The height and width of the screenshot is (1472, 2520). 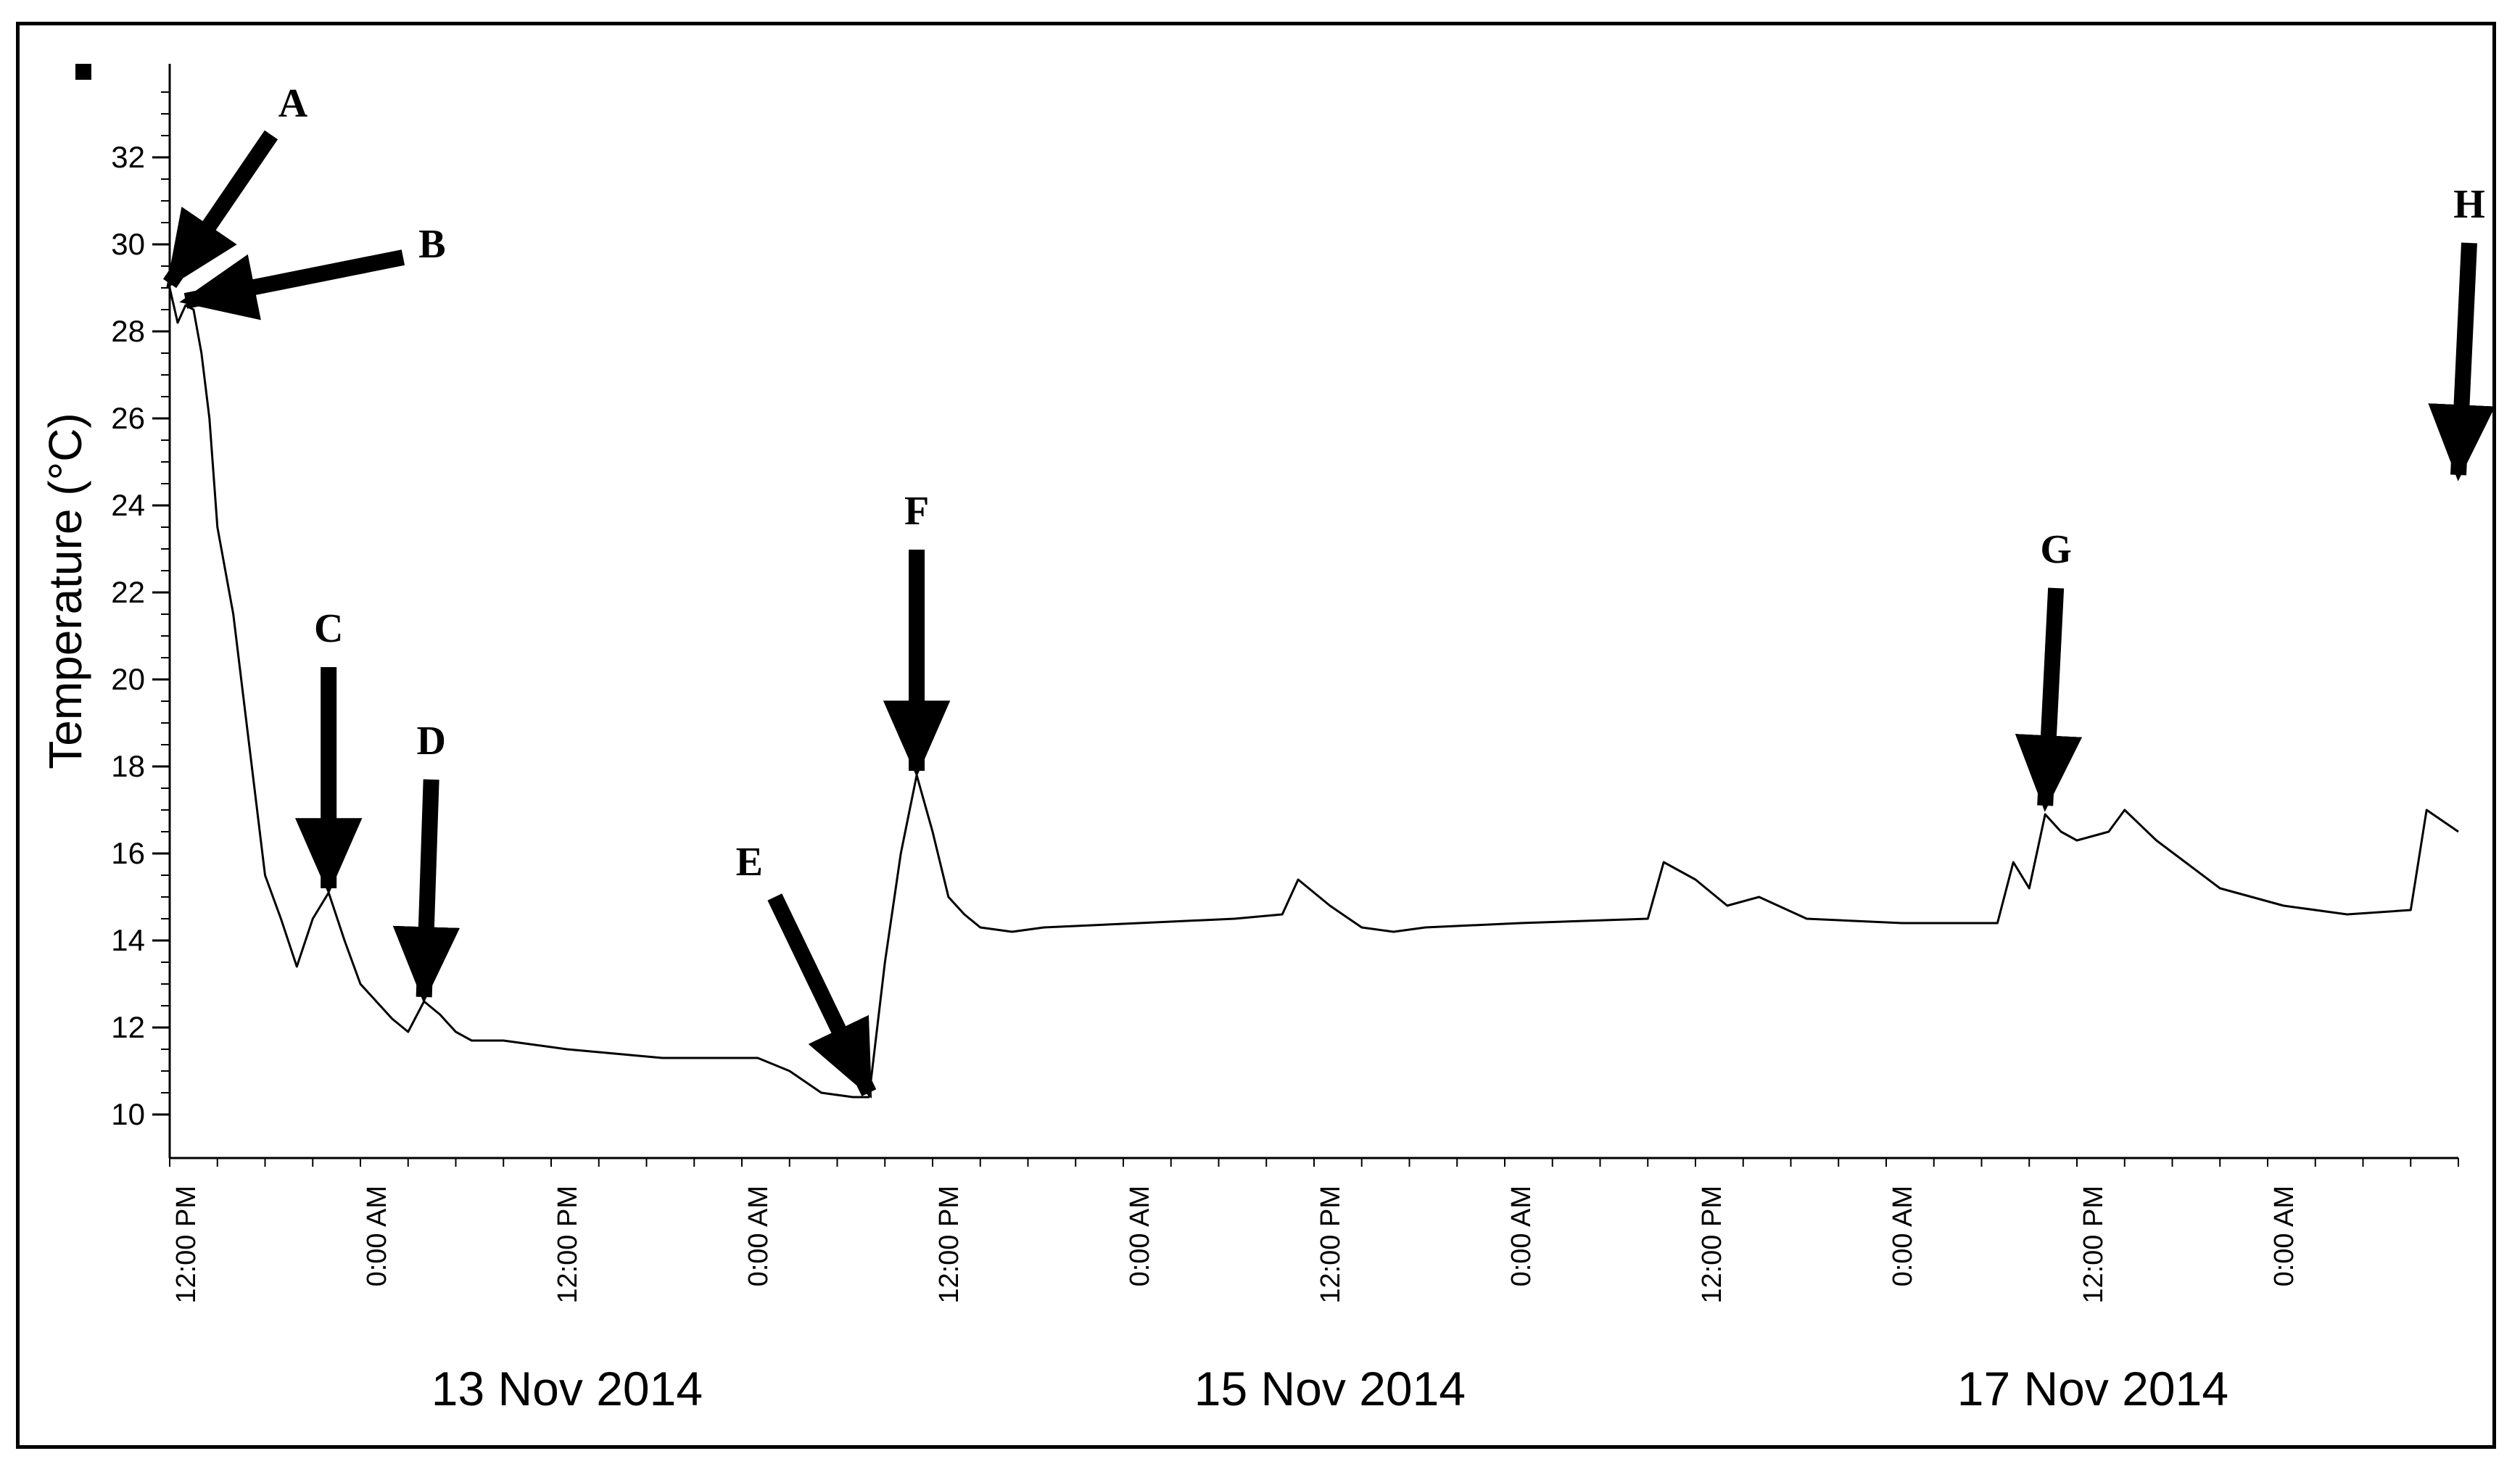 I want to click on annotation-label-a: A, so click(x=293, y=103).